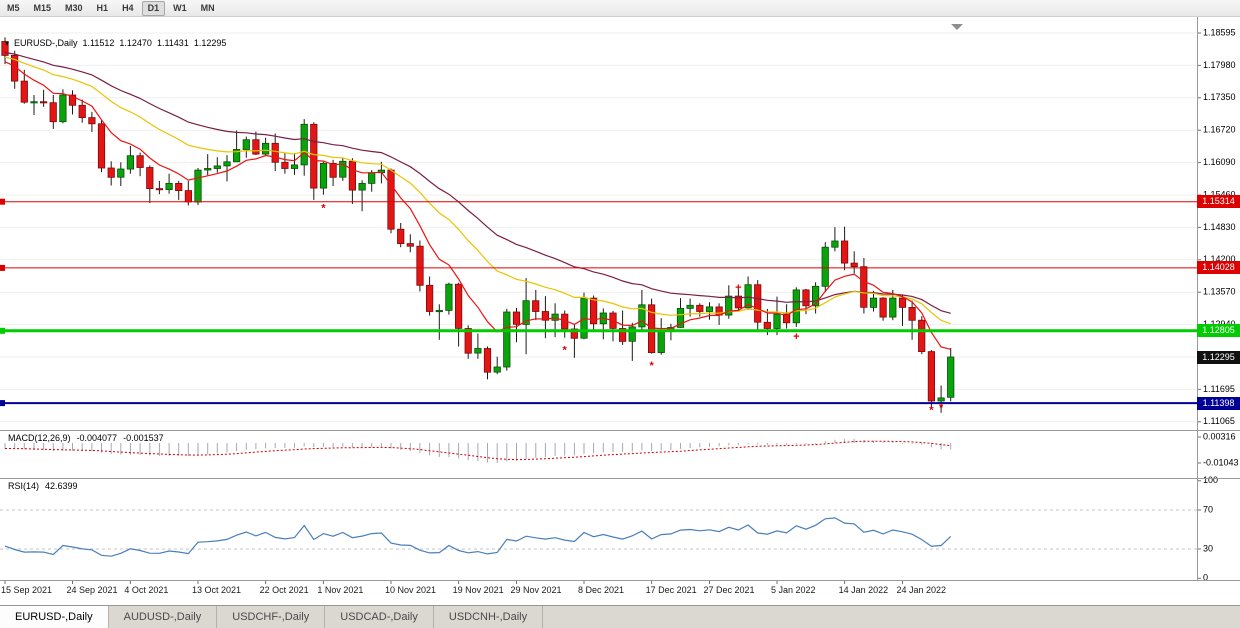  Describe the element at coordinates (43, 486) in the screenshot. I see `rsi-indicator-label: RSI(14) 42.6399` at that location.